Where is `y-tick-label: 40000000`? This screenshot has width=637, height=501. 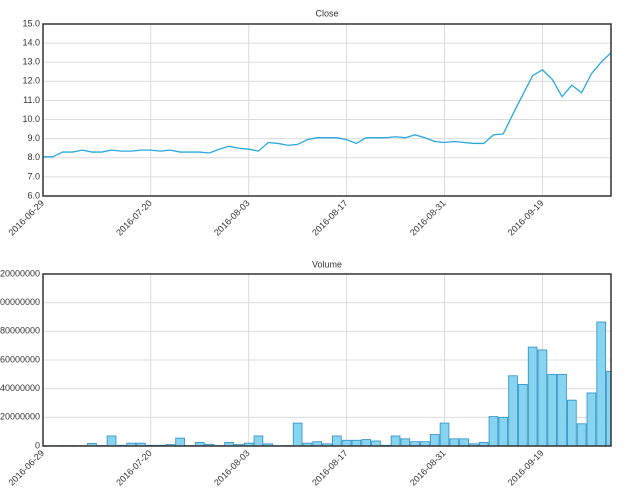
y-tick-label: 40000000 is located at coordinates (20, 388).